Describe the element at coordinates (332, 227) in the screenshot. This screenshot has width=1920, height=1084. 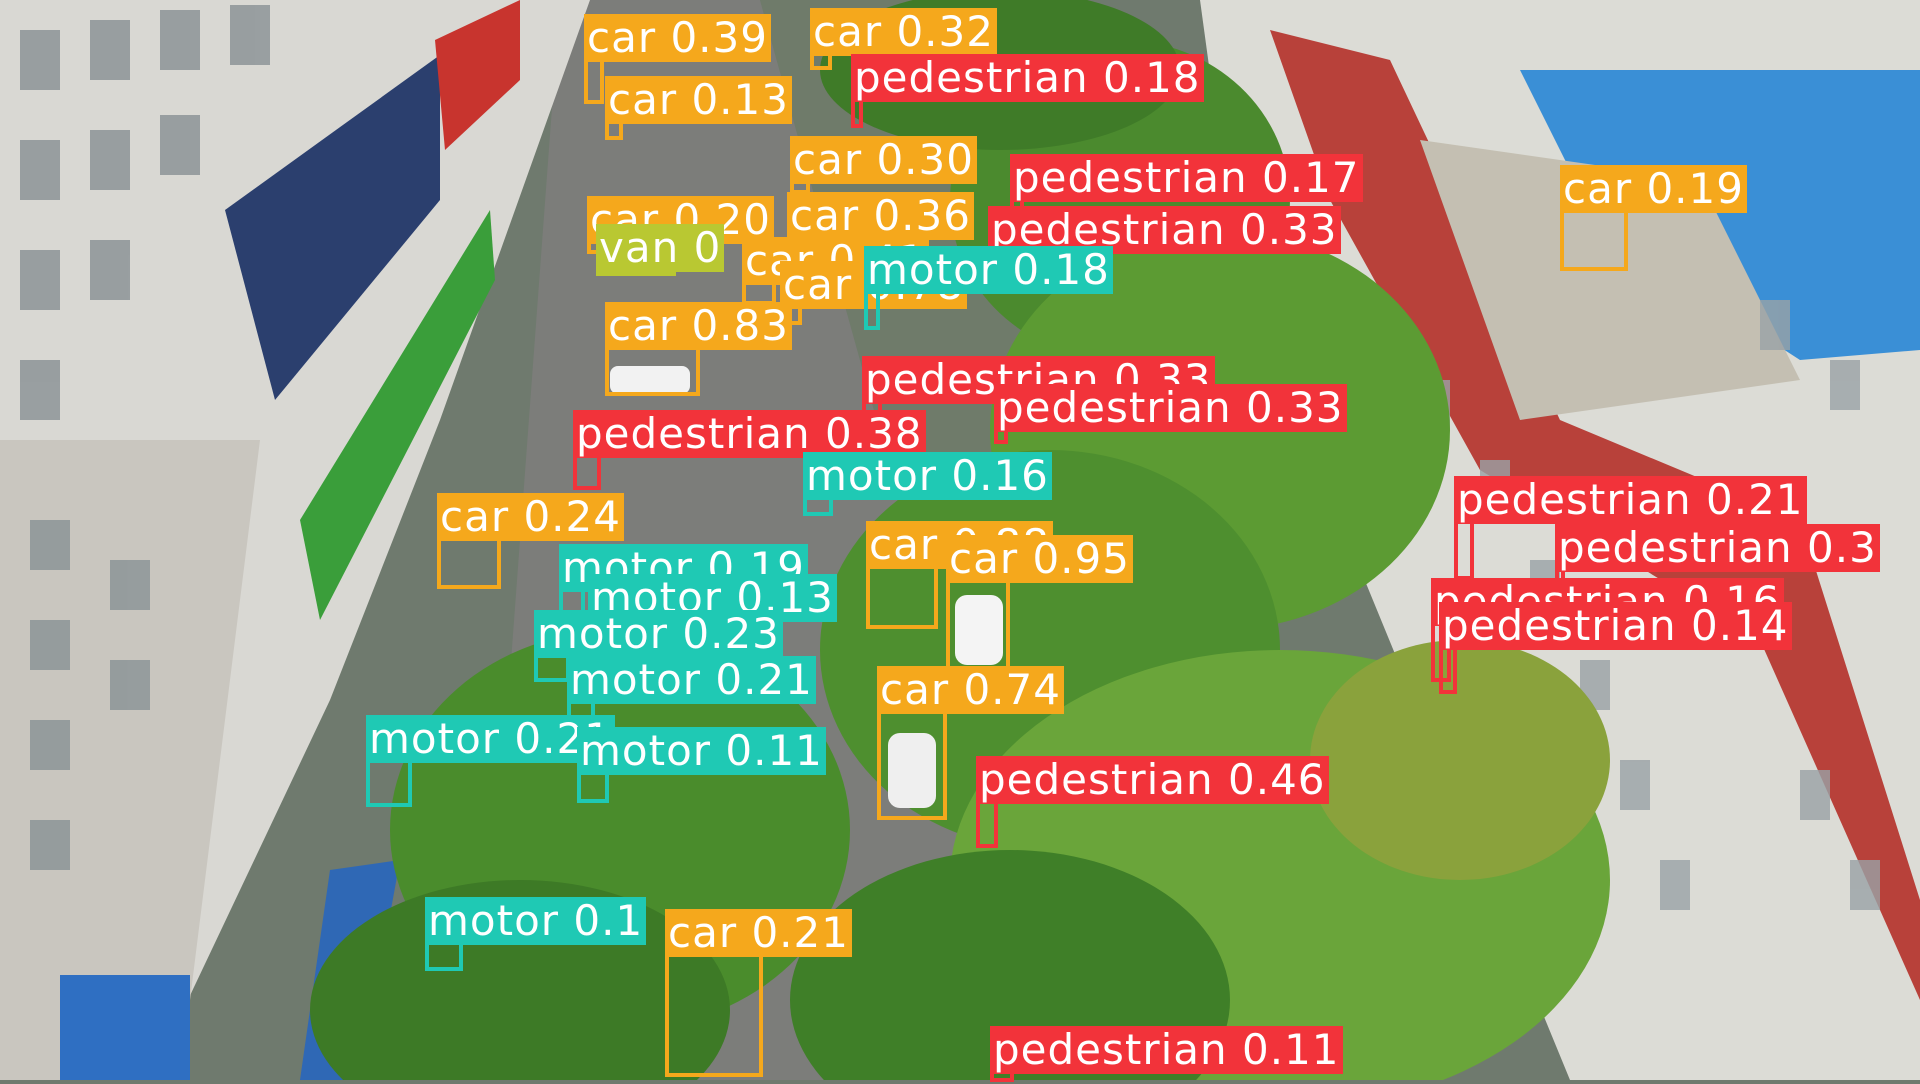
I see `shop-sign-blue` at that location.